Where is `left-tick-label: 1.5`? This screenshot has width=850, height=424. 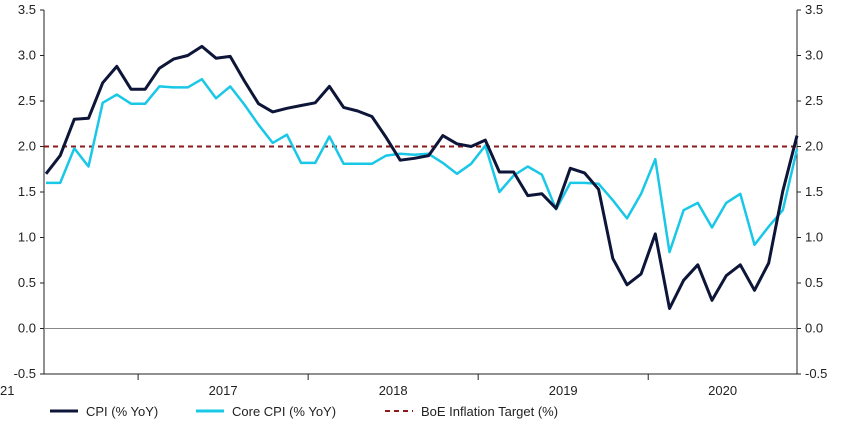 left-tick-label: 1.5 is located at coordinates (27, 191).